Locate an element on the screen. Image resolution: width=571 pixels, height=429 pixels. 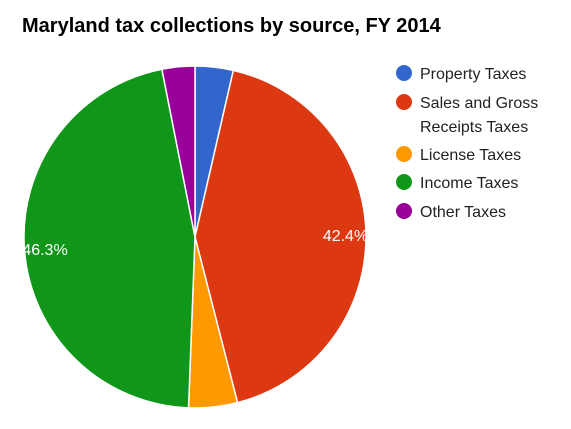
legend-label-property-taxes: Property Taxes is located at coordinates (473, 74).